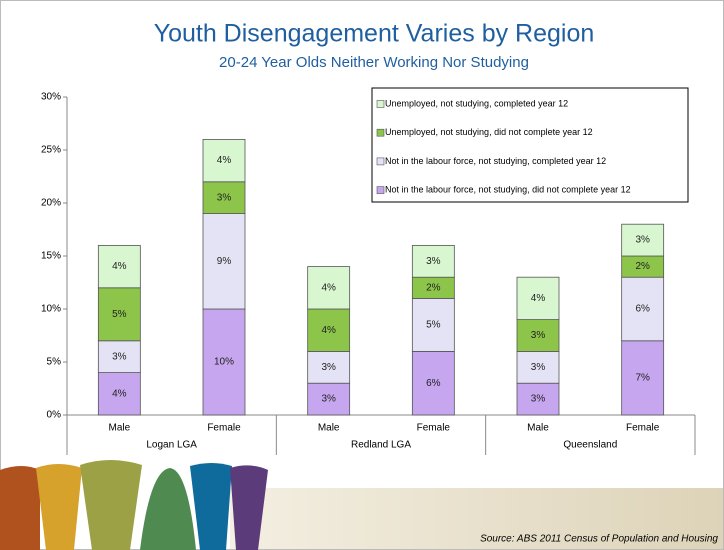 The height and width of the screenshot is (550, 724). I want to click on group-label: Queensland, so click(590, 445).